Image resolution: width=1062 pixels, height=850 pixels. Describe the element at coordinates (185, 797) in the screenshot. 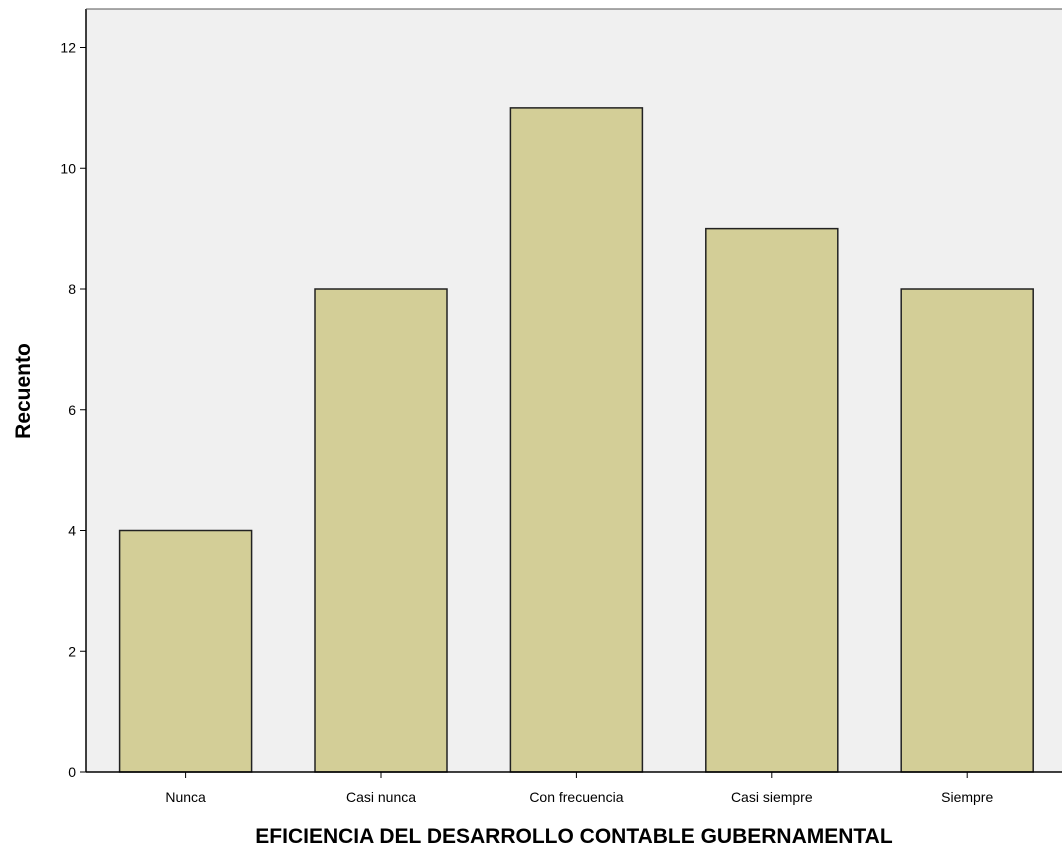

I see `x-tick-label: Nunca` at that location.